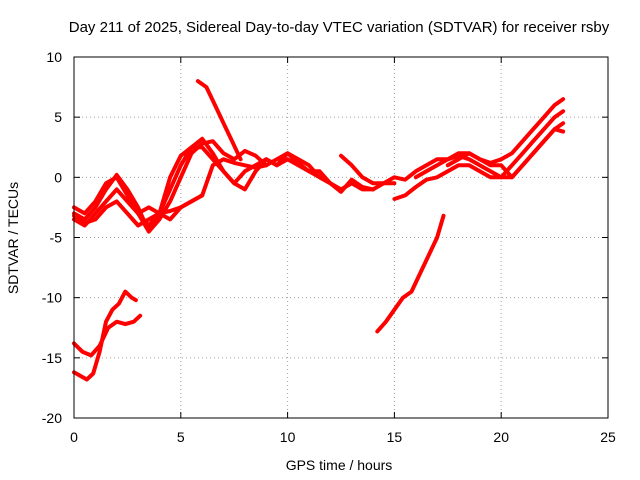 Image resolution: width=640 pixels, height=480 pixels. What do you see at coordinates (181, 437) in the screenshot?
I see `x-tick-label: 5` at bounding box center [181, 437].